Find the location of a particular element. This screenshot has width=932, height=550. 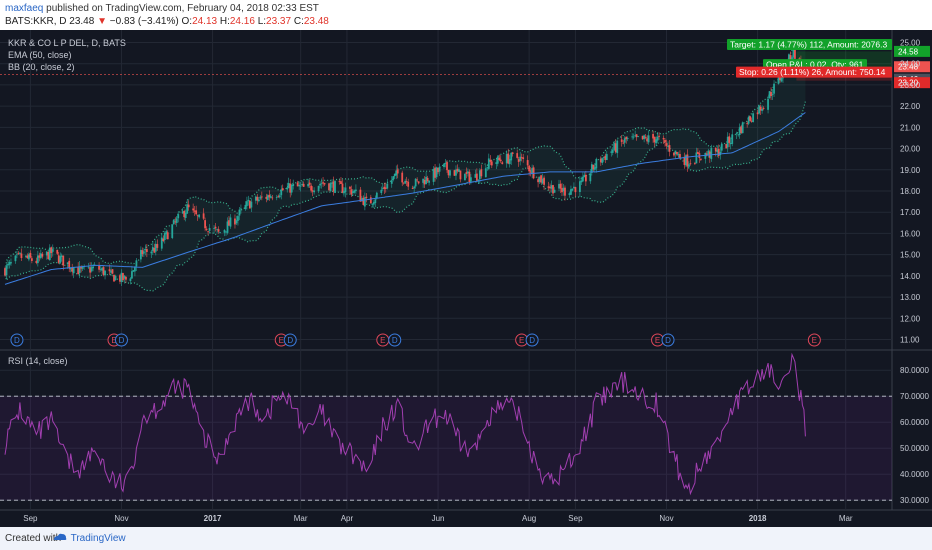

tradingview-logo: TradingView is located at coordinates (89, 538).